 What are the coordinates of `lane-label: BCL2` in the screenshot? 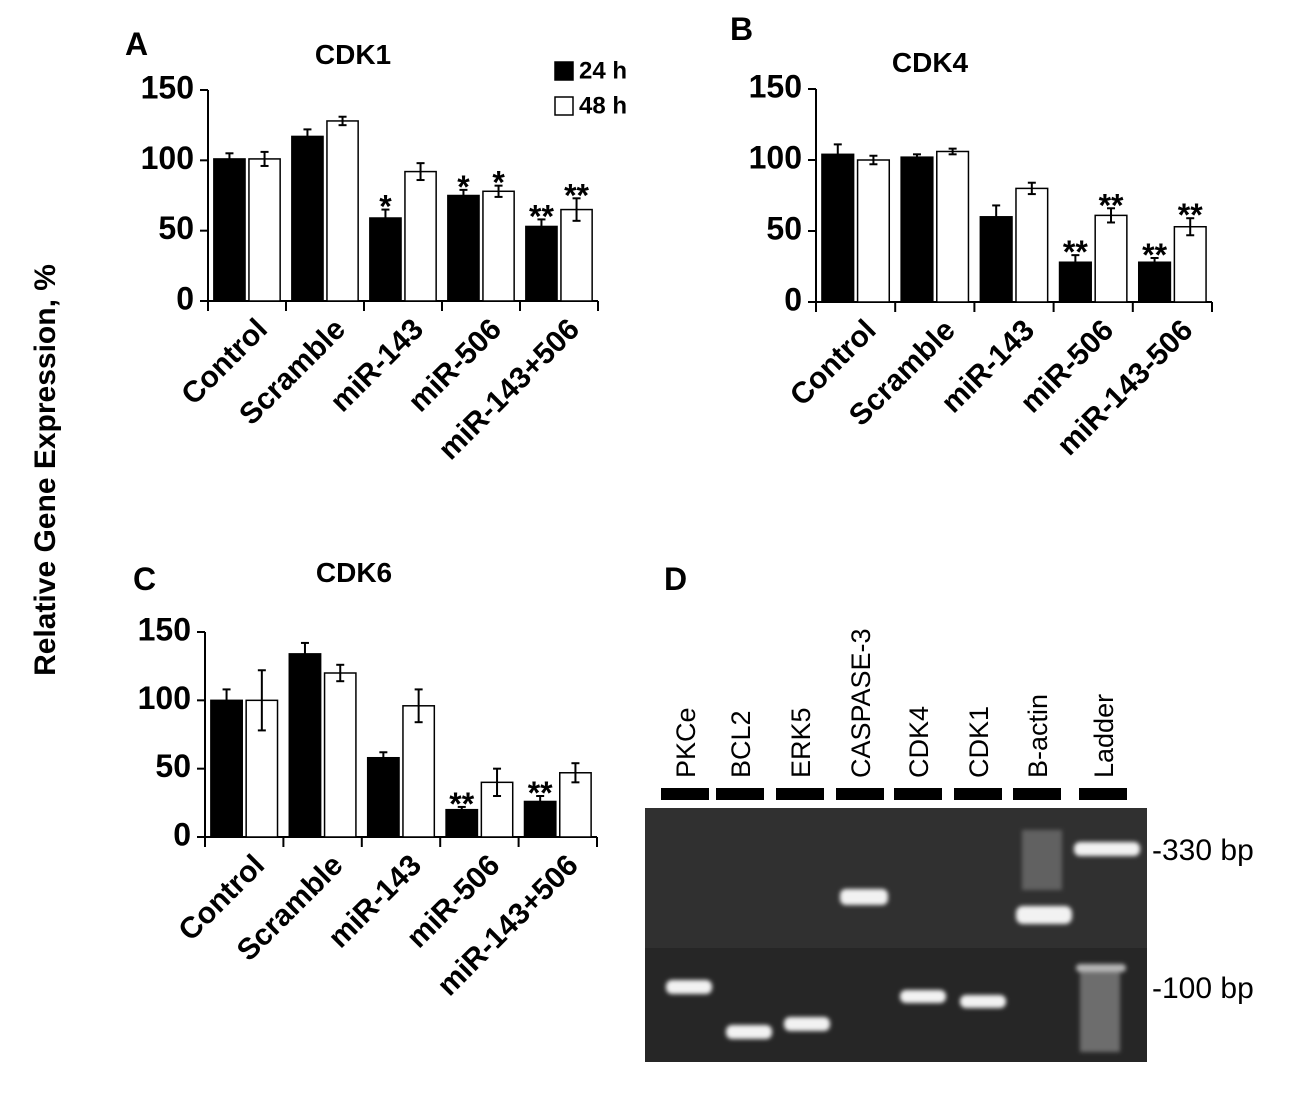 It's located at (741, 744).